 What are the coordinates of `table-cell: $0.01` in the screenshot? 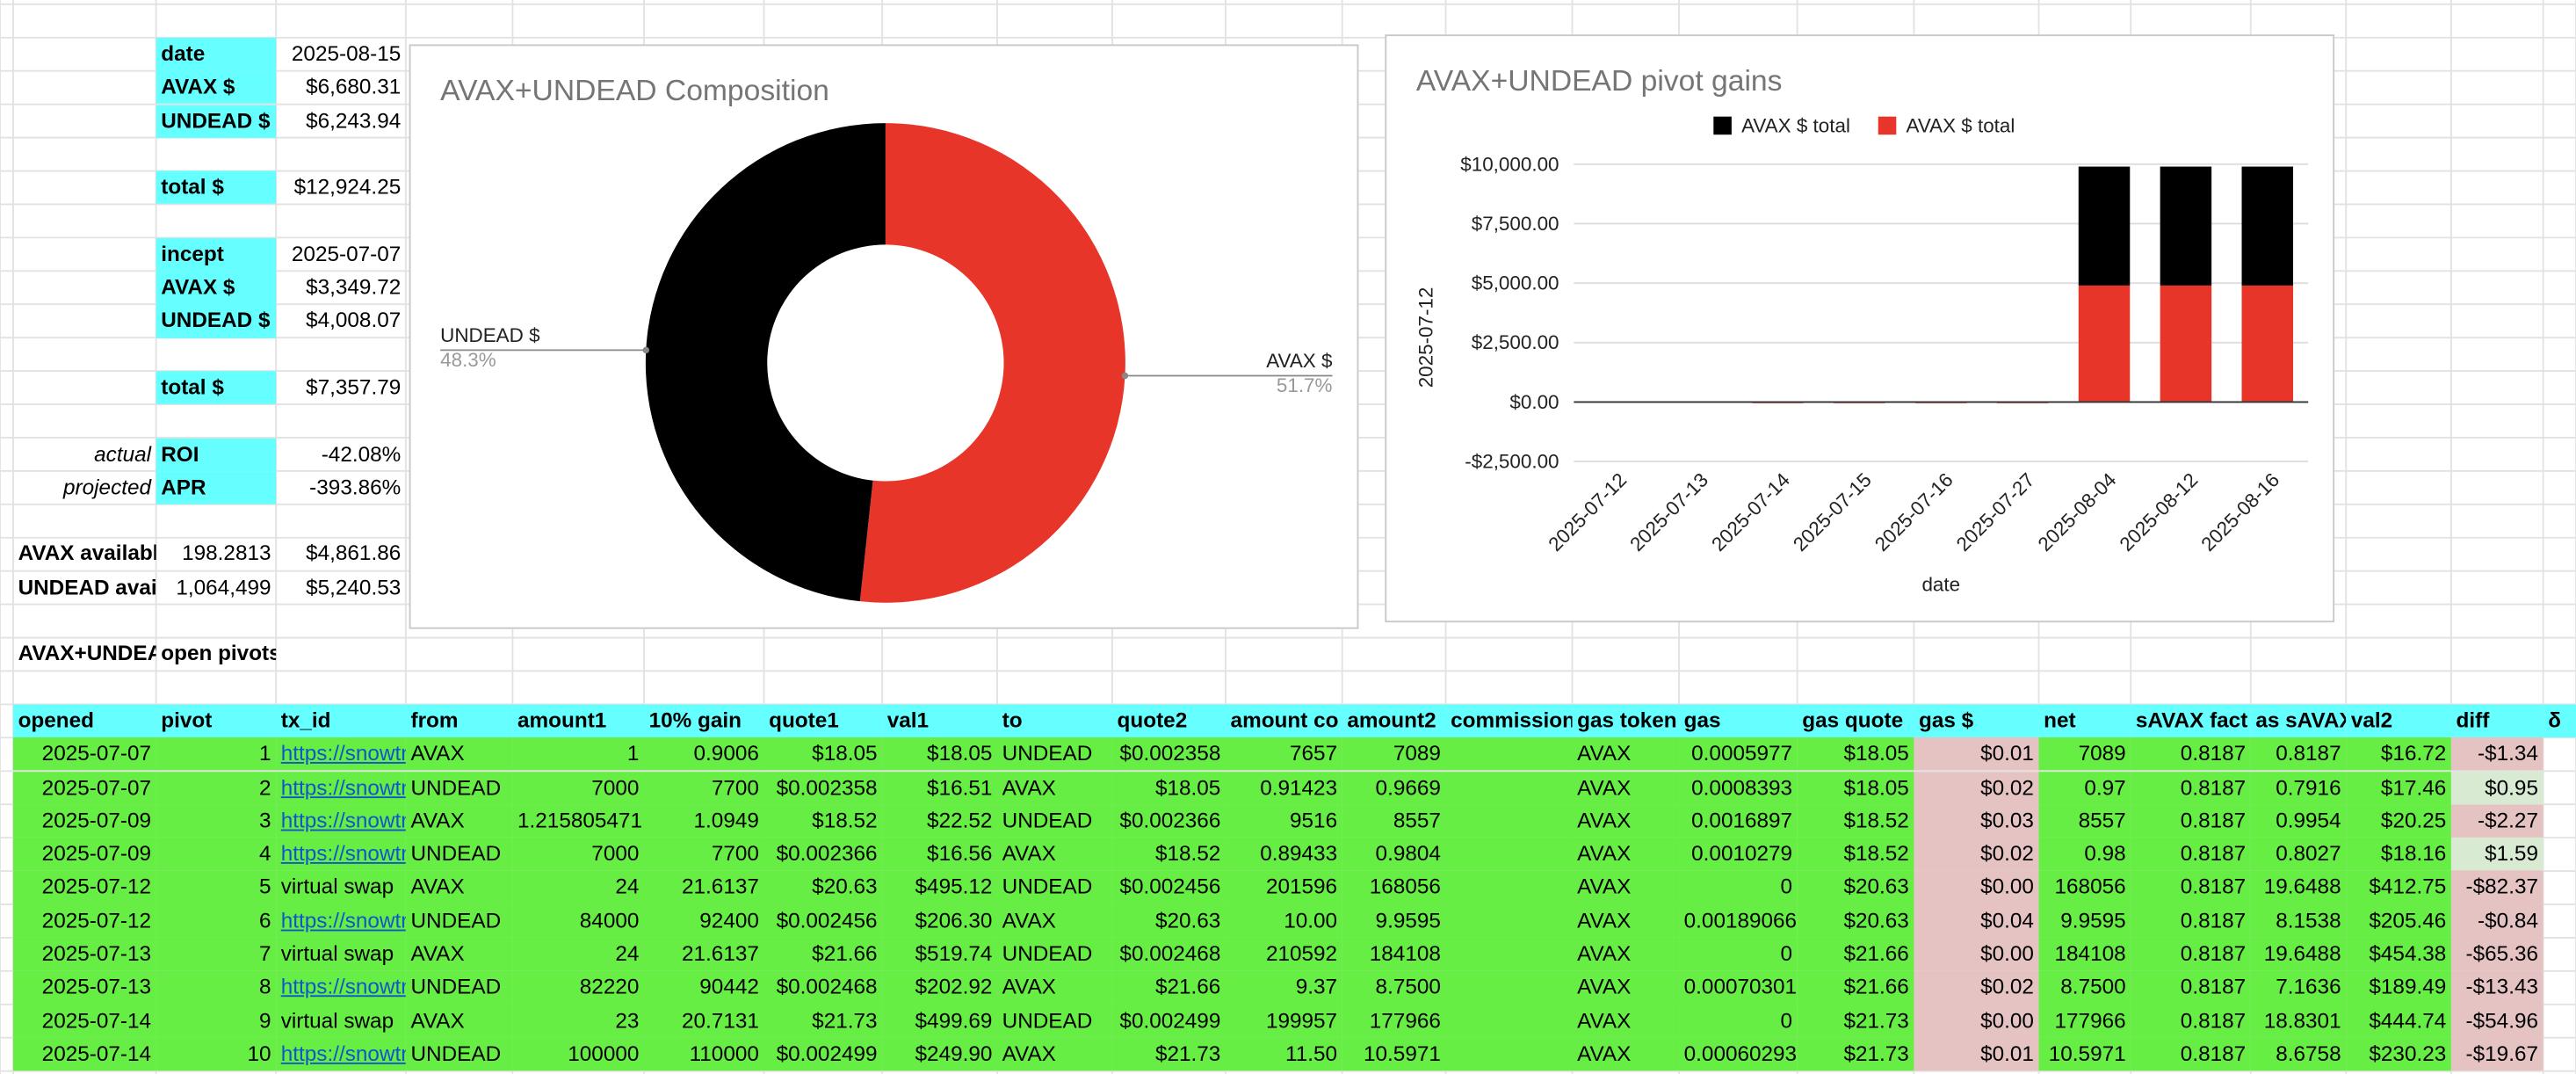 It's located at (1976, 1054).